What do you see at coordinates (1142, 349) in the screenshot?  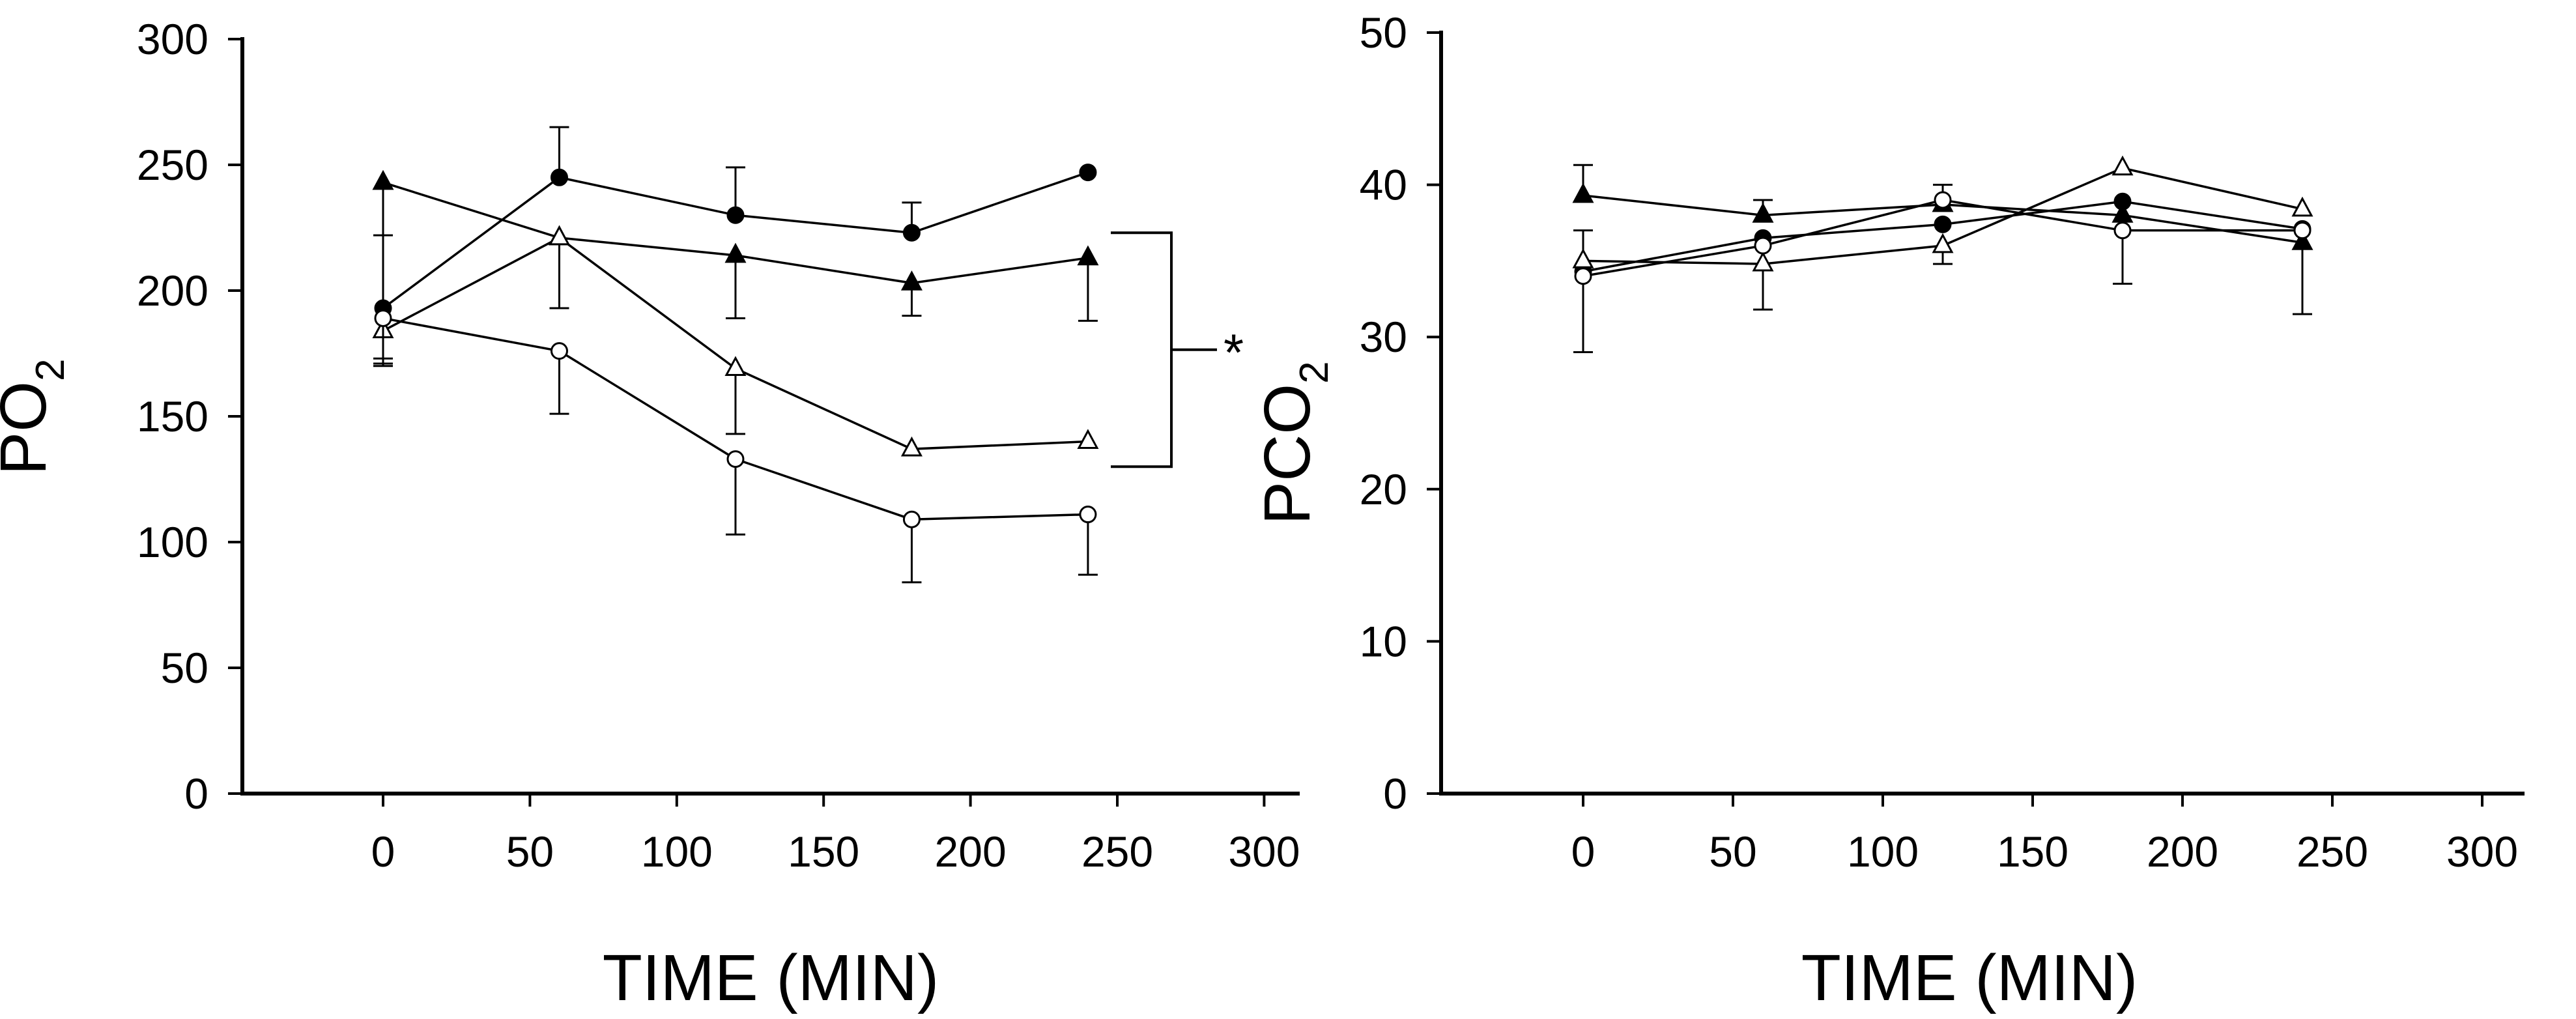 I see `bracket-line` at bounding box center [1142, 349].